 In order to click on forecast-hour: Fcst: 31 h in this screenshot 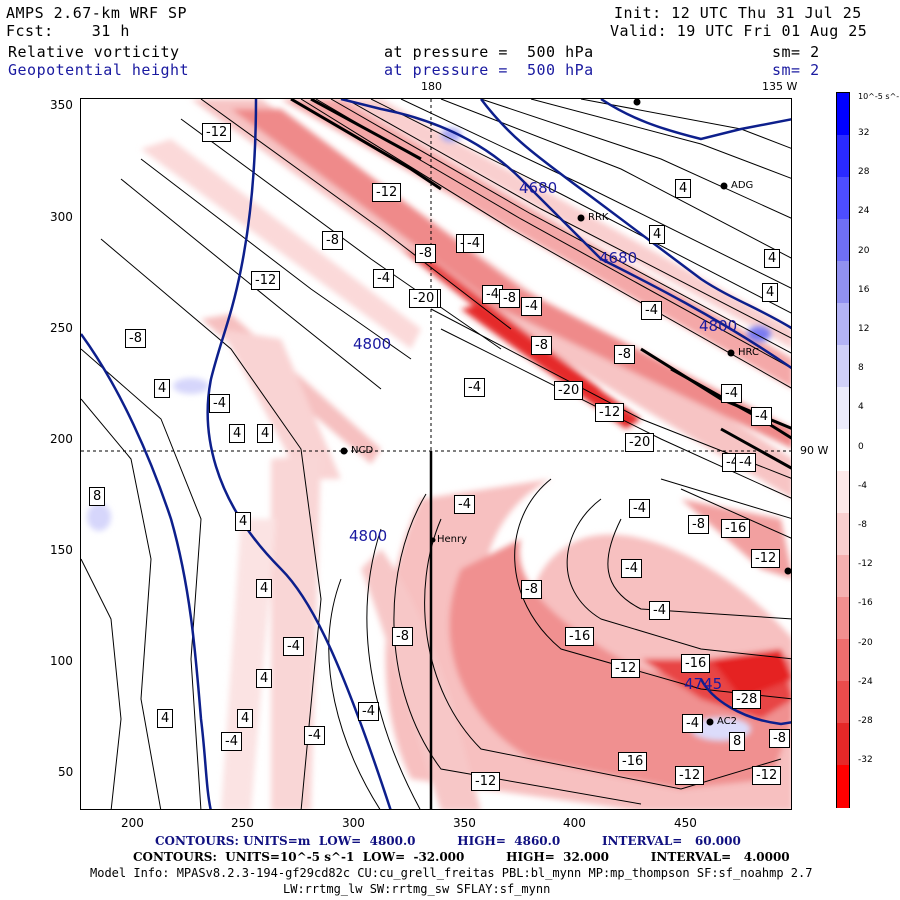, I will do `click(68, 31)`.